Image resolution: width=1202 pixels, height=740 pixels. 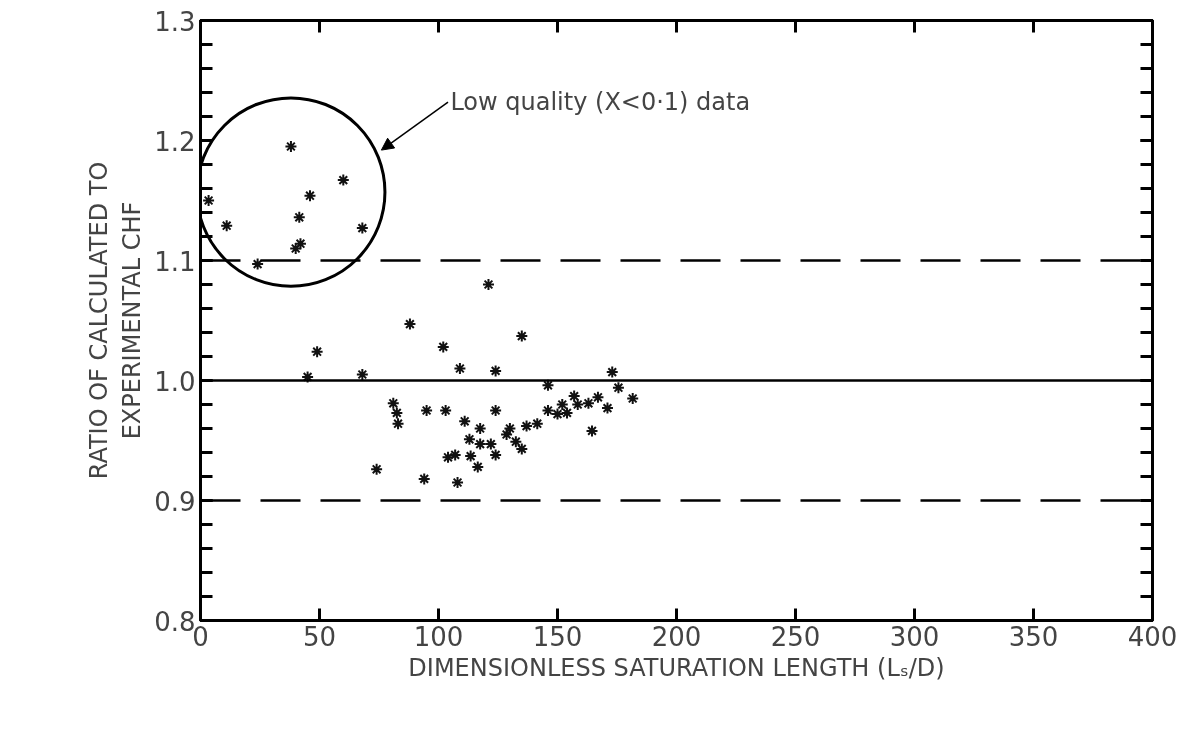 I want to click on y-tick-label: 1.0, so click(x=175, y=381).